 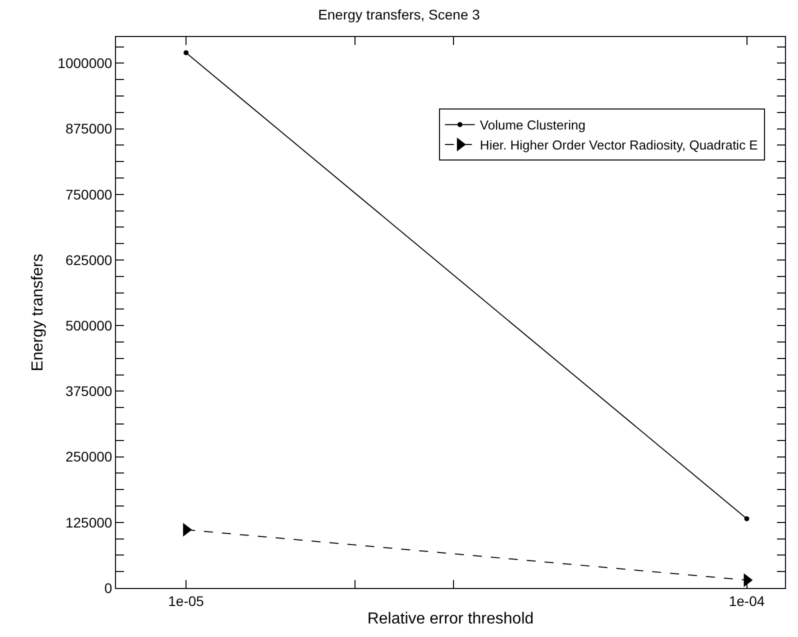 I want to click on legend-label: Volume Clustering, so click(x=533, y=125).